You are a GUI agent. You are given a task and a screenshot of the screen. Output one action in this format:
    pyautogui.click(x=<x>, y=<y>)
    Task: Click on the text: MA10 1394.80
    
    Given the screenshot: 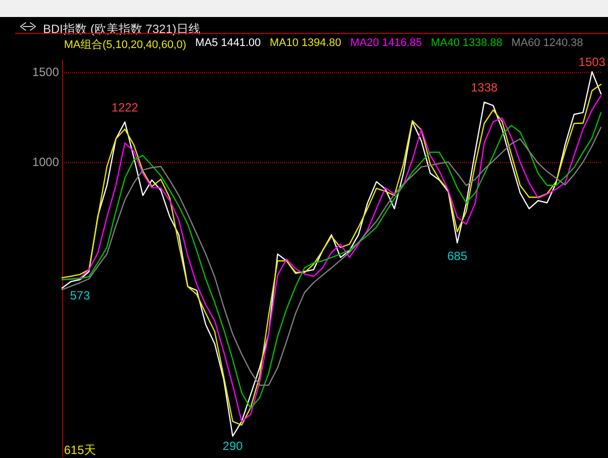 What is the action you would take?
    pyautogui.click(x=306, y=44)
    